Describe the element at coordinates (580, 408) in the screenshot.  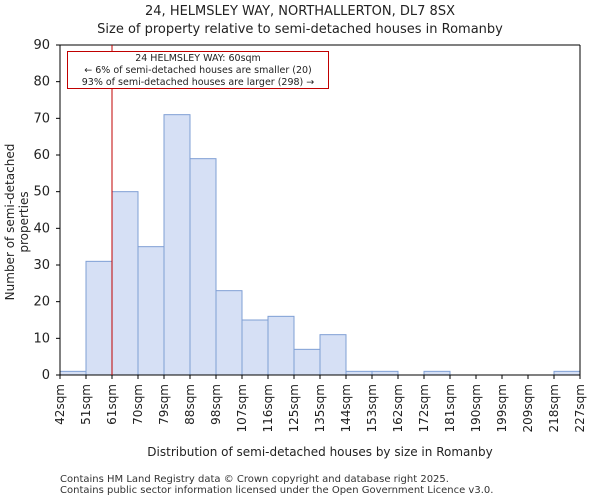
I see `x-tick-label: 227sqm` at that location.